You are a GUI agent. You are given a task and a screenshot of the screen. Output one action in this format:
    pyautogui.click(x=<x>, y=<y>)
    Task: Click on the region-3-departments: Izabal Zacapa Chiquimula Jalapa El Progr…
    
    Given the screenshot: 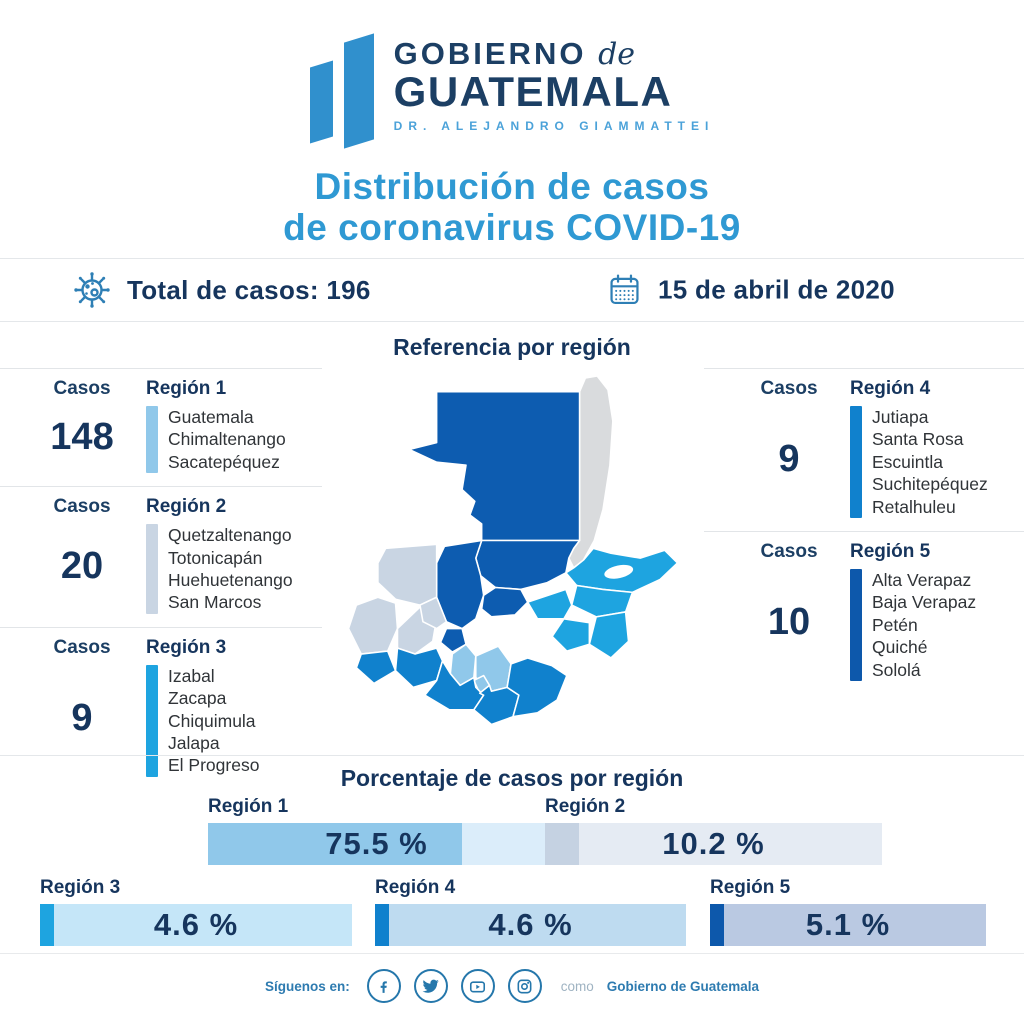 What is the action you would take?
    pyautogui.click(x=213, y=721)
    